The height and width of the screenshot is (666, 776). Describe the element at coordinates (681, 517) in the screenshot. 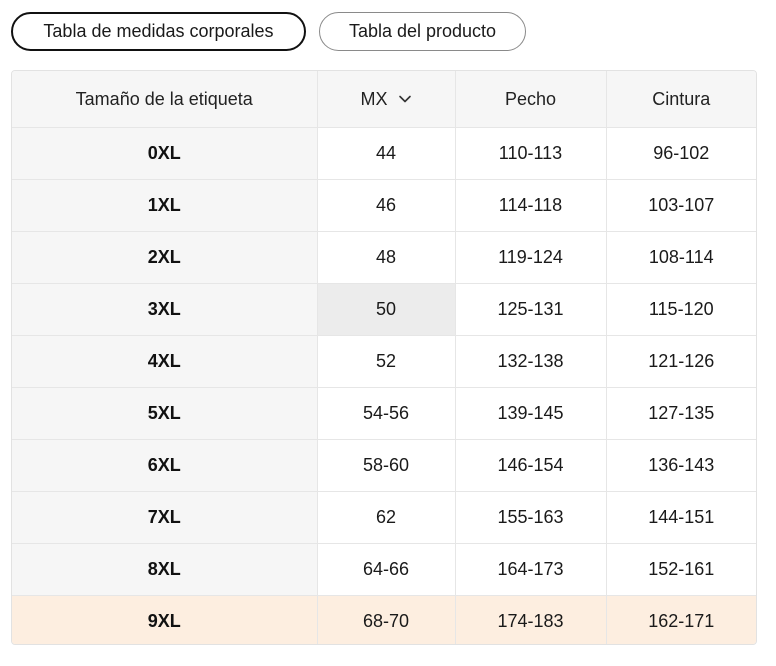

I see `waist-cell: 144-151` at that location.